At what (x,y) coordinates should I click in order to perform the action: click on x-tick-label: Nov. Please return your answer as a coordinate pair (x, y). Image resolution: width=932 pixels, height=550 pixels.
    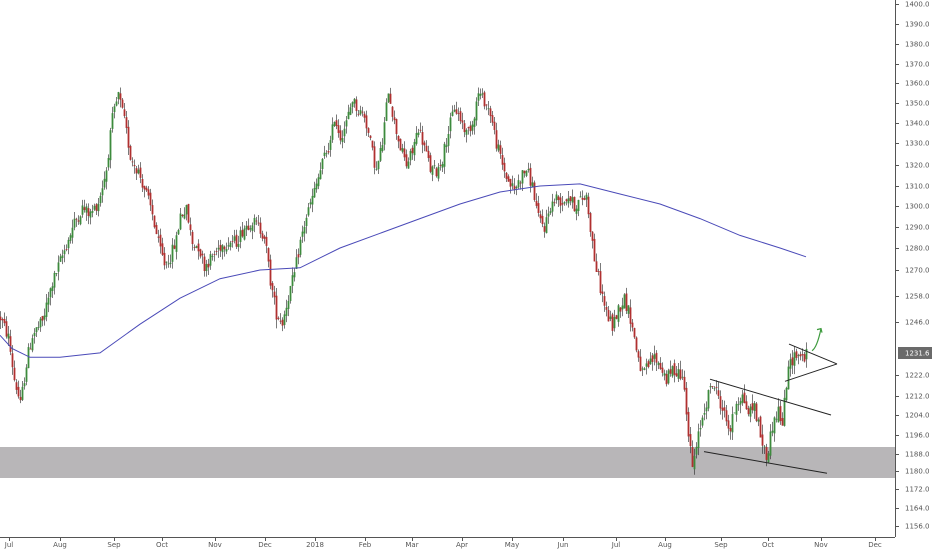
    Looking at the image, I should click on (821, 545).